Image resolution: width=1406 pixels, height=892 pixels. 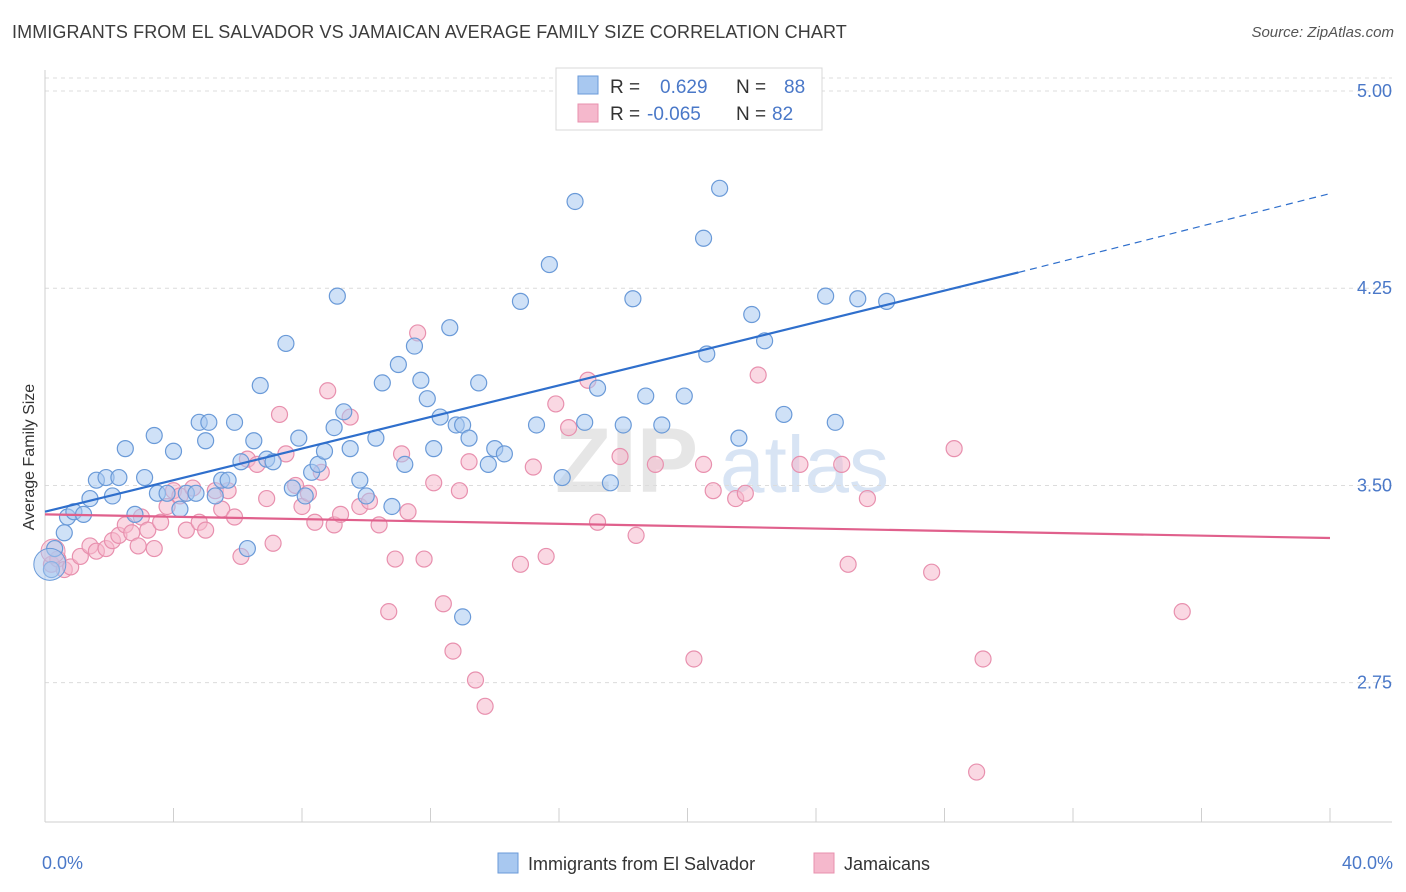 I want to click on legend-swatch-blue, so click(x=588, y=85).